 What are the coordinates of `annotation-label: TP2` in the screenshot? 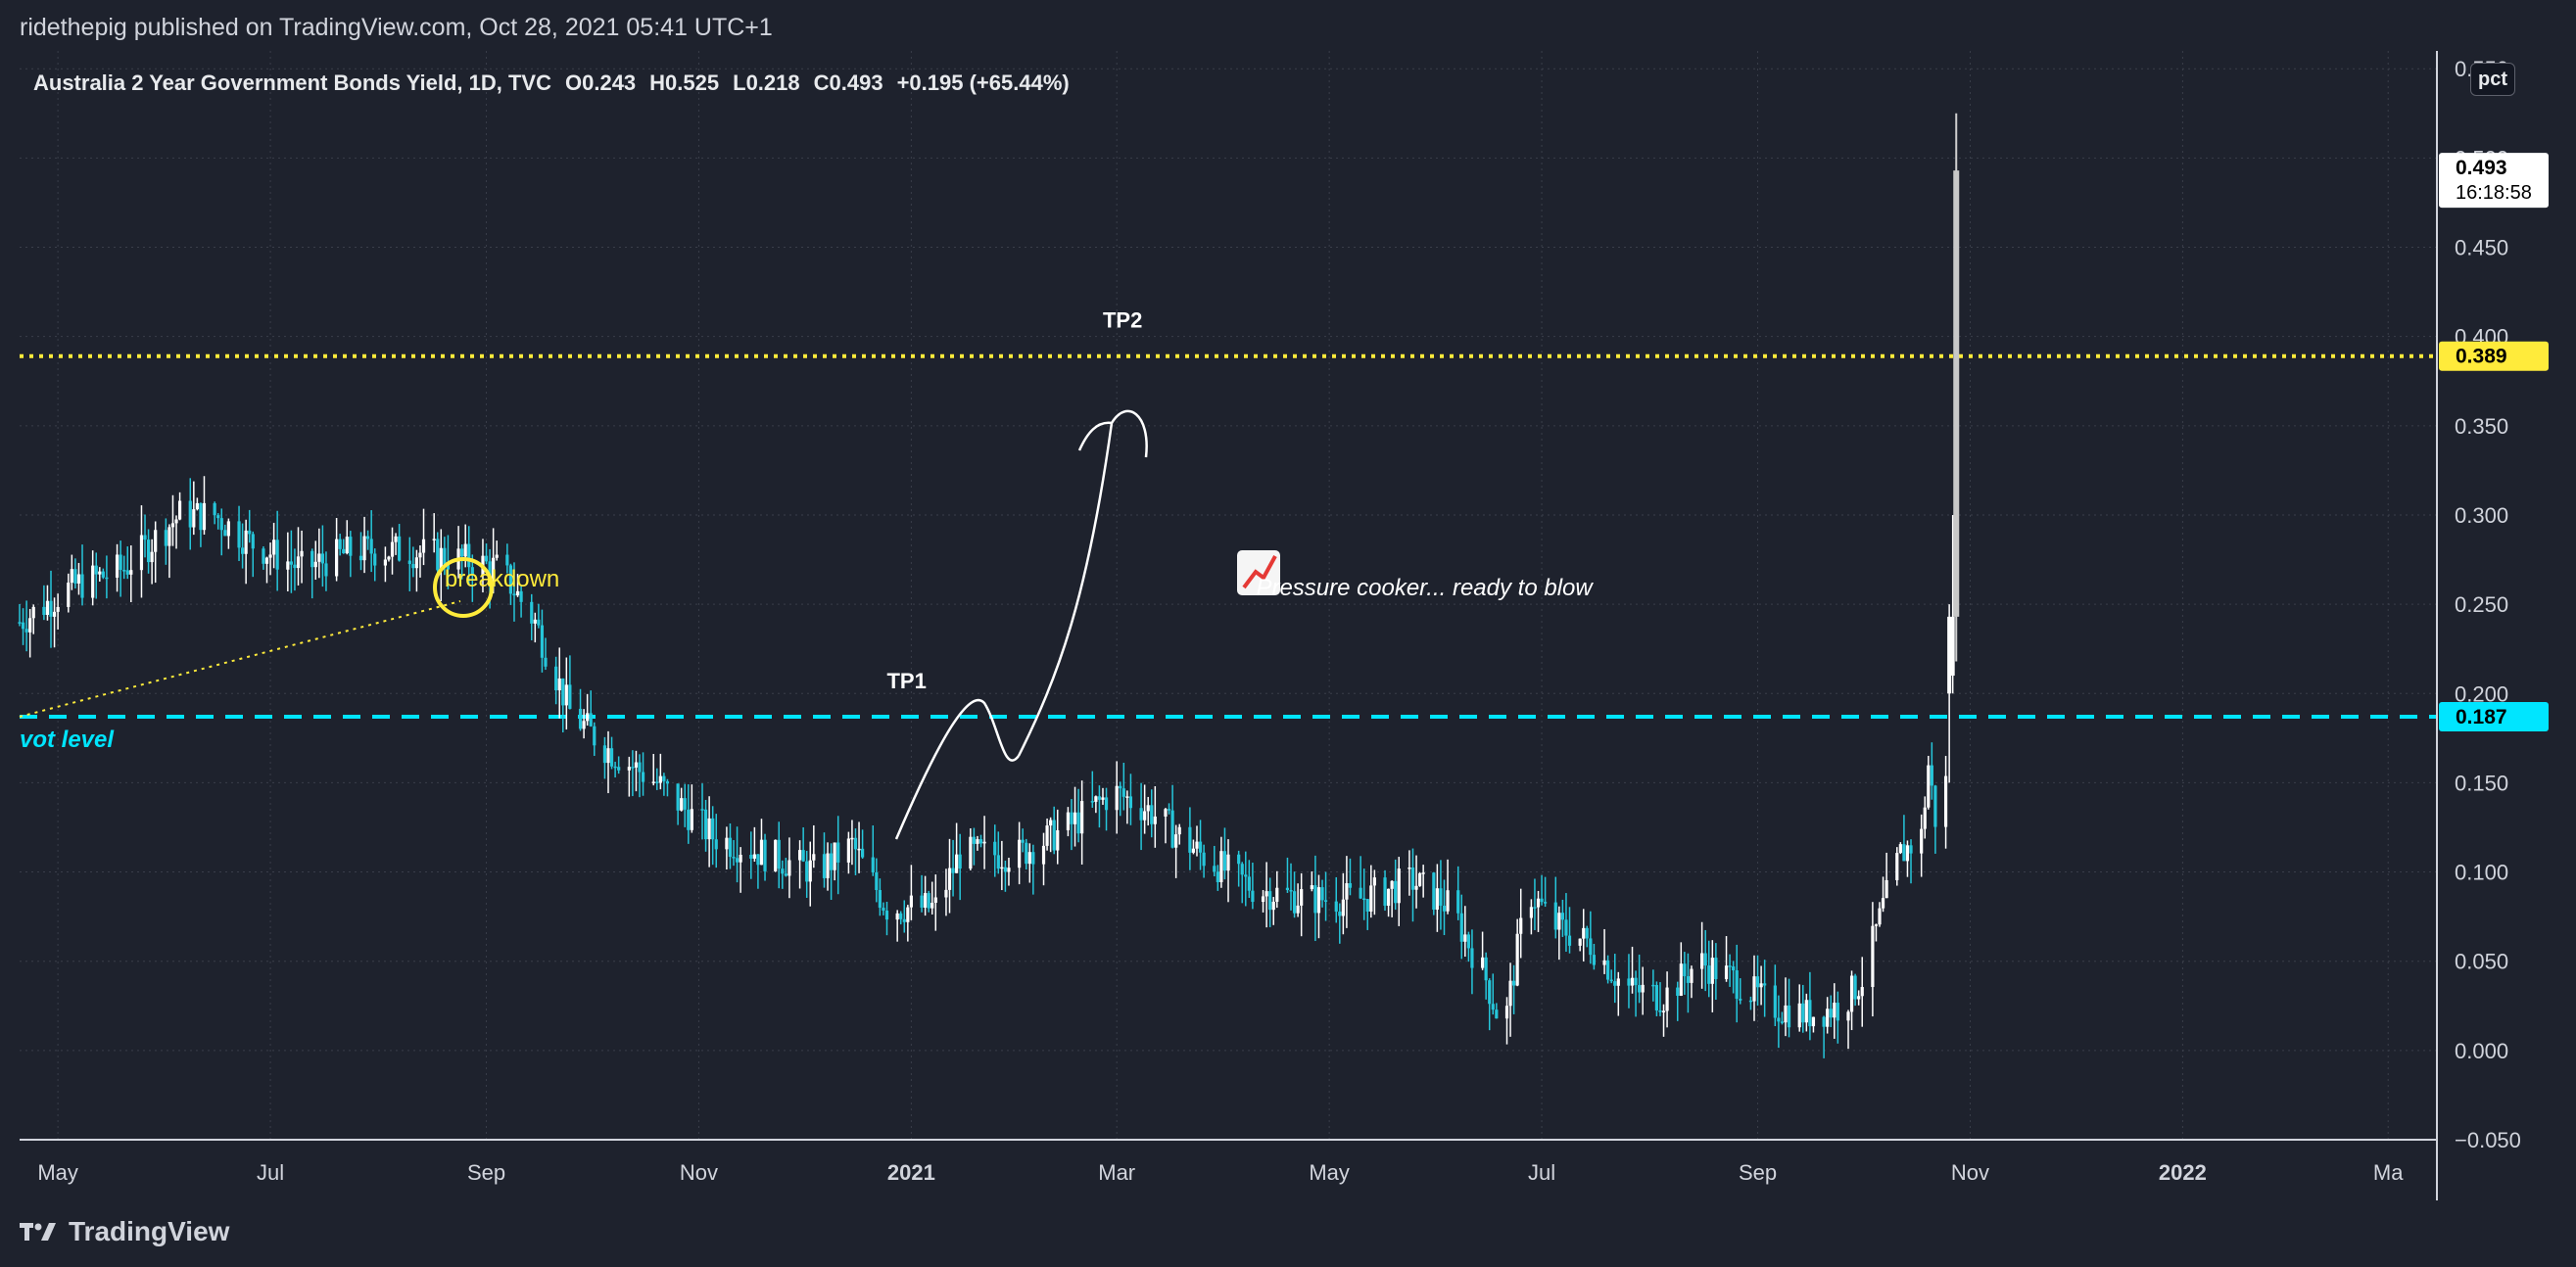 It's located at (1122, 321).